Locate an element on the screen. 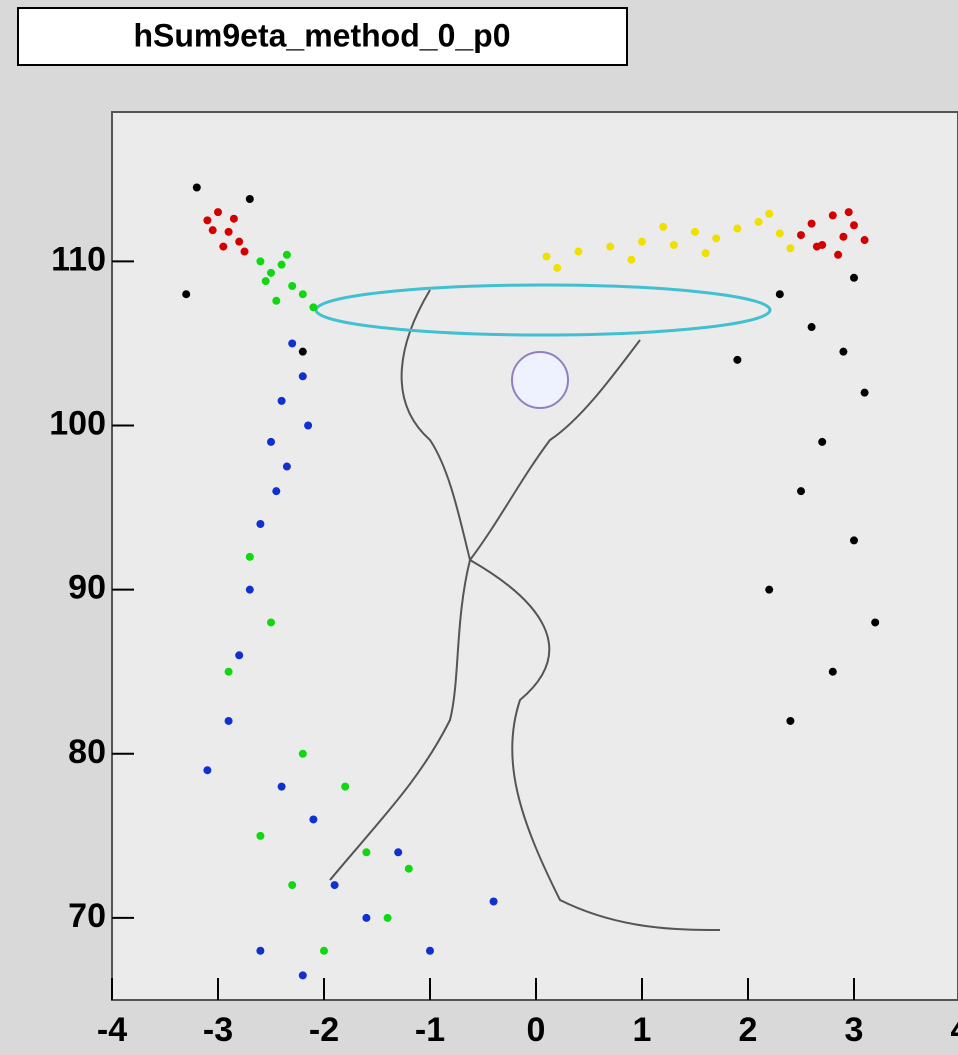 The width and height of the screenshot is (958, 1055). figure-head is located at coordinates (540, 380).